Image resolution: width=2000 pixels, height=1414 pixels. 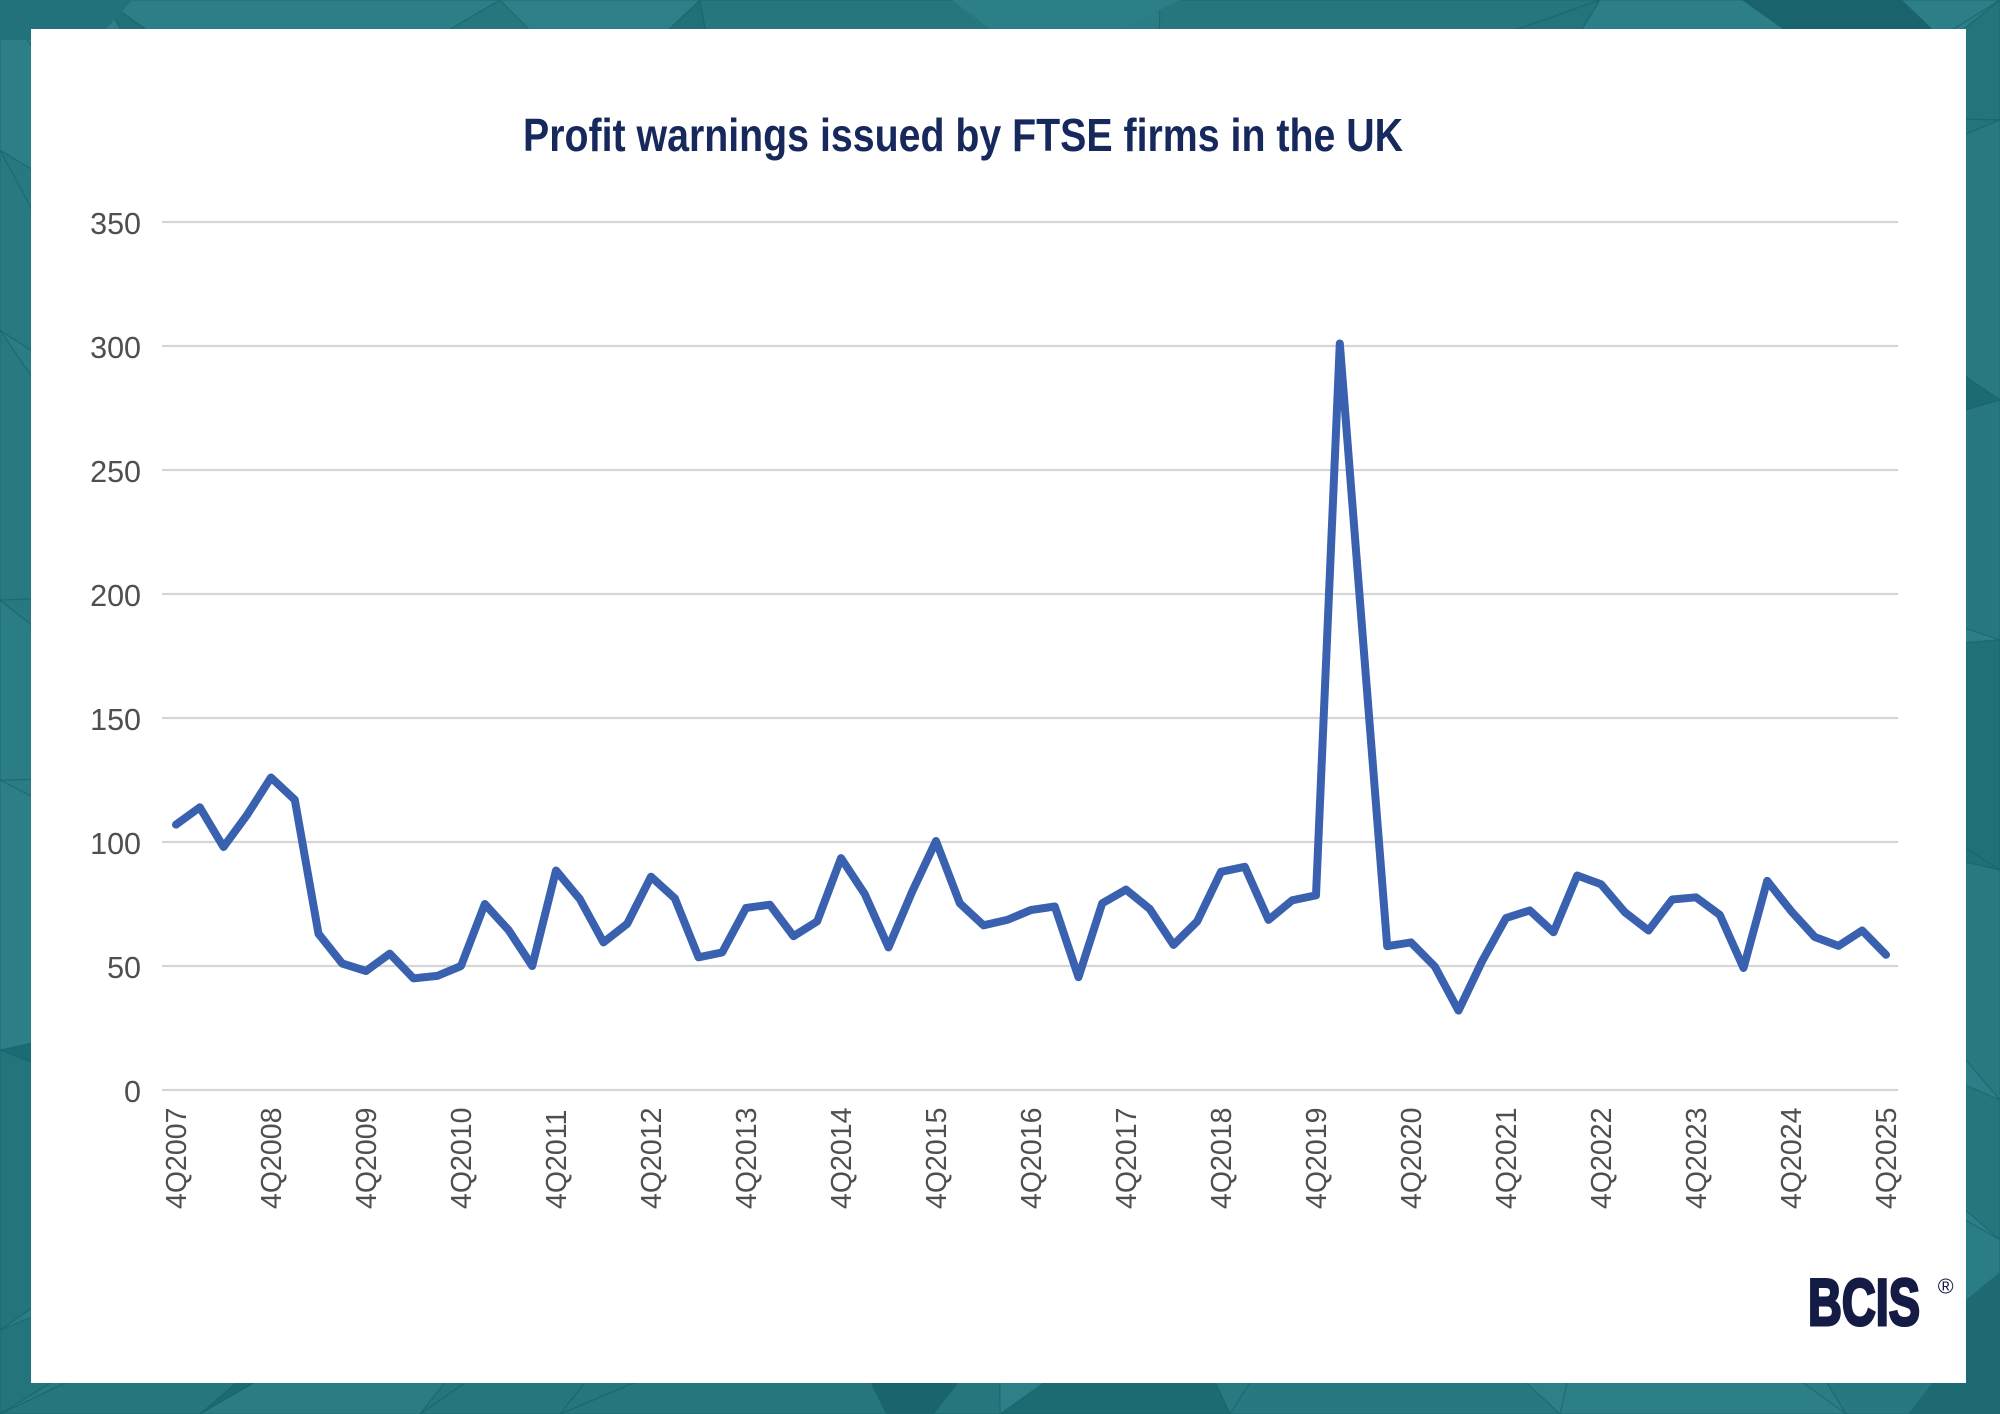 I want to click on svg-text: 4Q2017, so click(x=1127, y=1158).